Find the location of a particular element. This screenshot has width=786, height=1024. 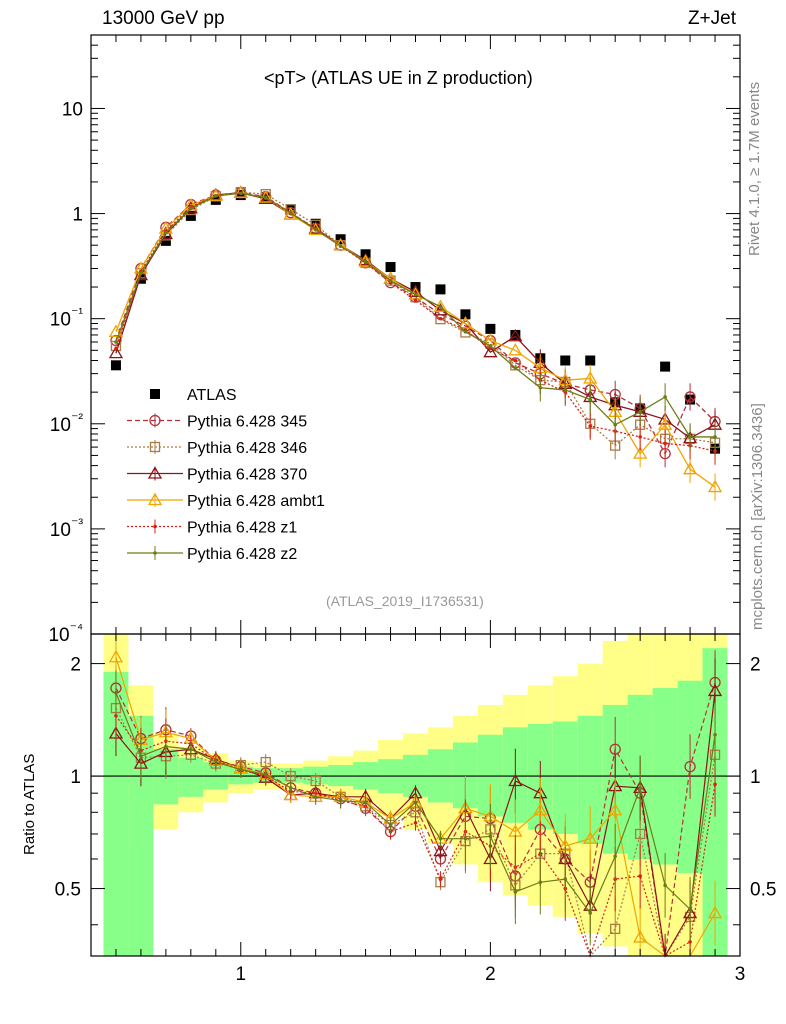

legend-entry: ATLAS is located at coordinates (193, 395).